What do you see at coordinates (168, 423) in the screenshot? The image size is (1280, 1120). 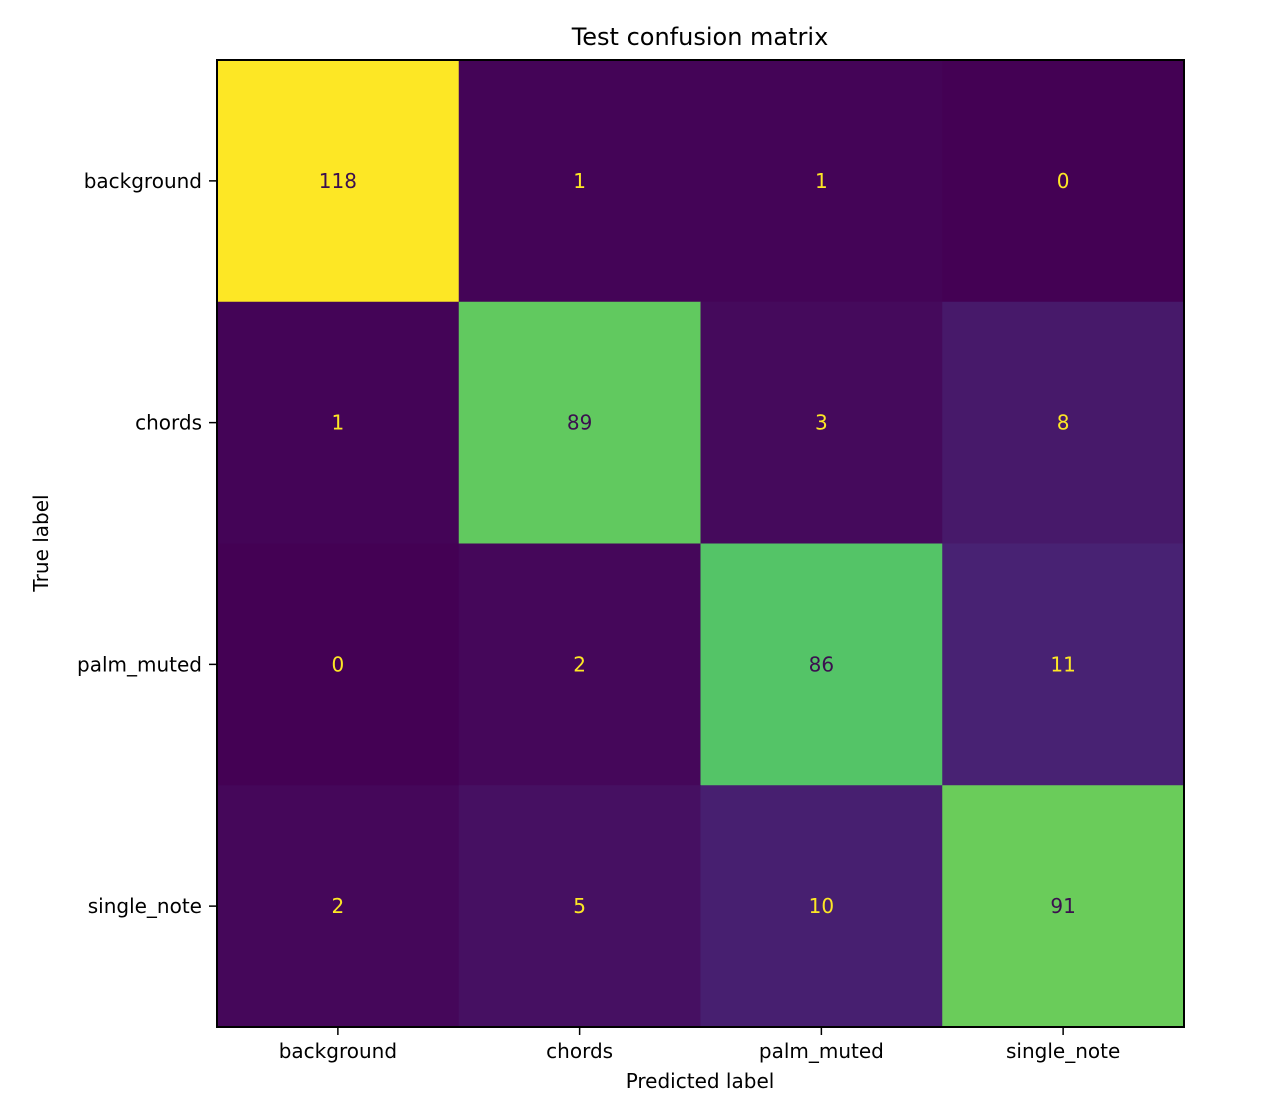 I see `y-tick-label: chords` at bounding box center [168, 423].